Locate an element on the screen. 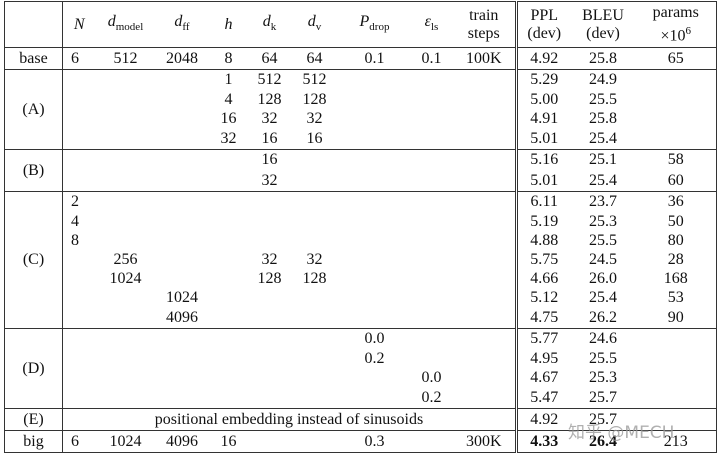  cell: 168 is located at coordinates (675, 278).